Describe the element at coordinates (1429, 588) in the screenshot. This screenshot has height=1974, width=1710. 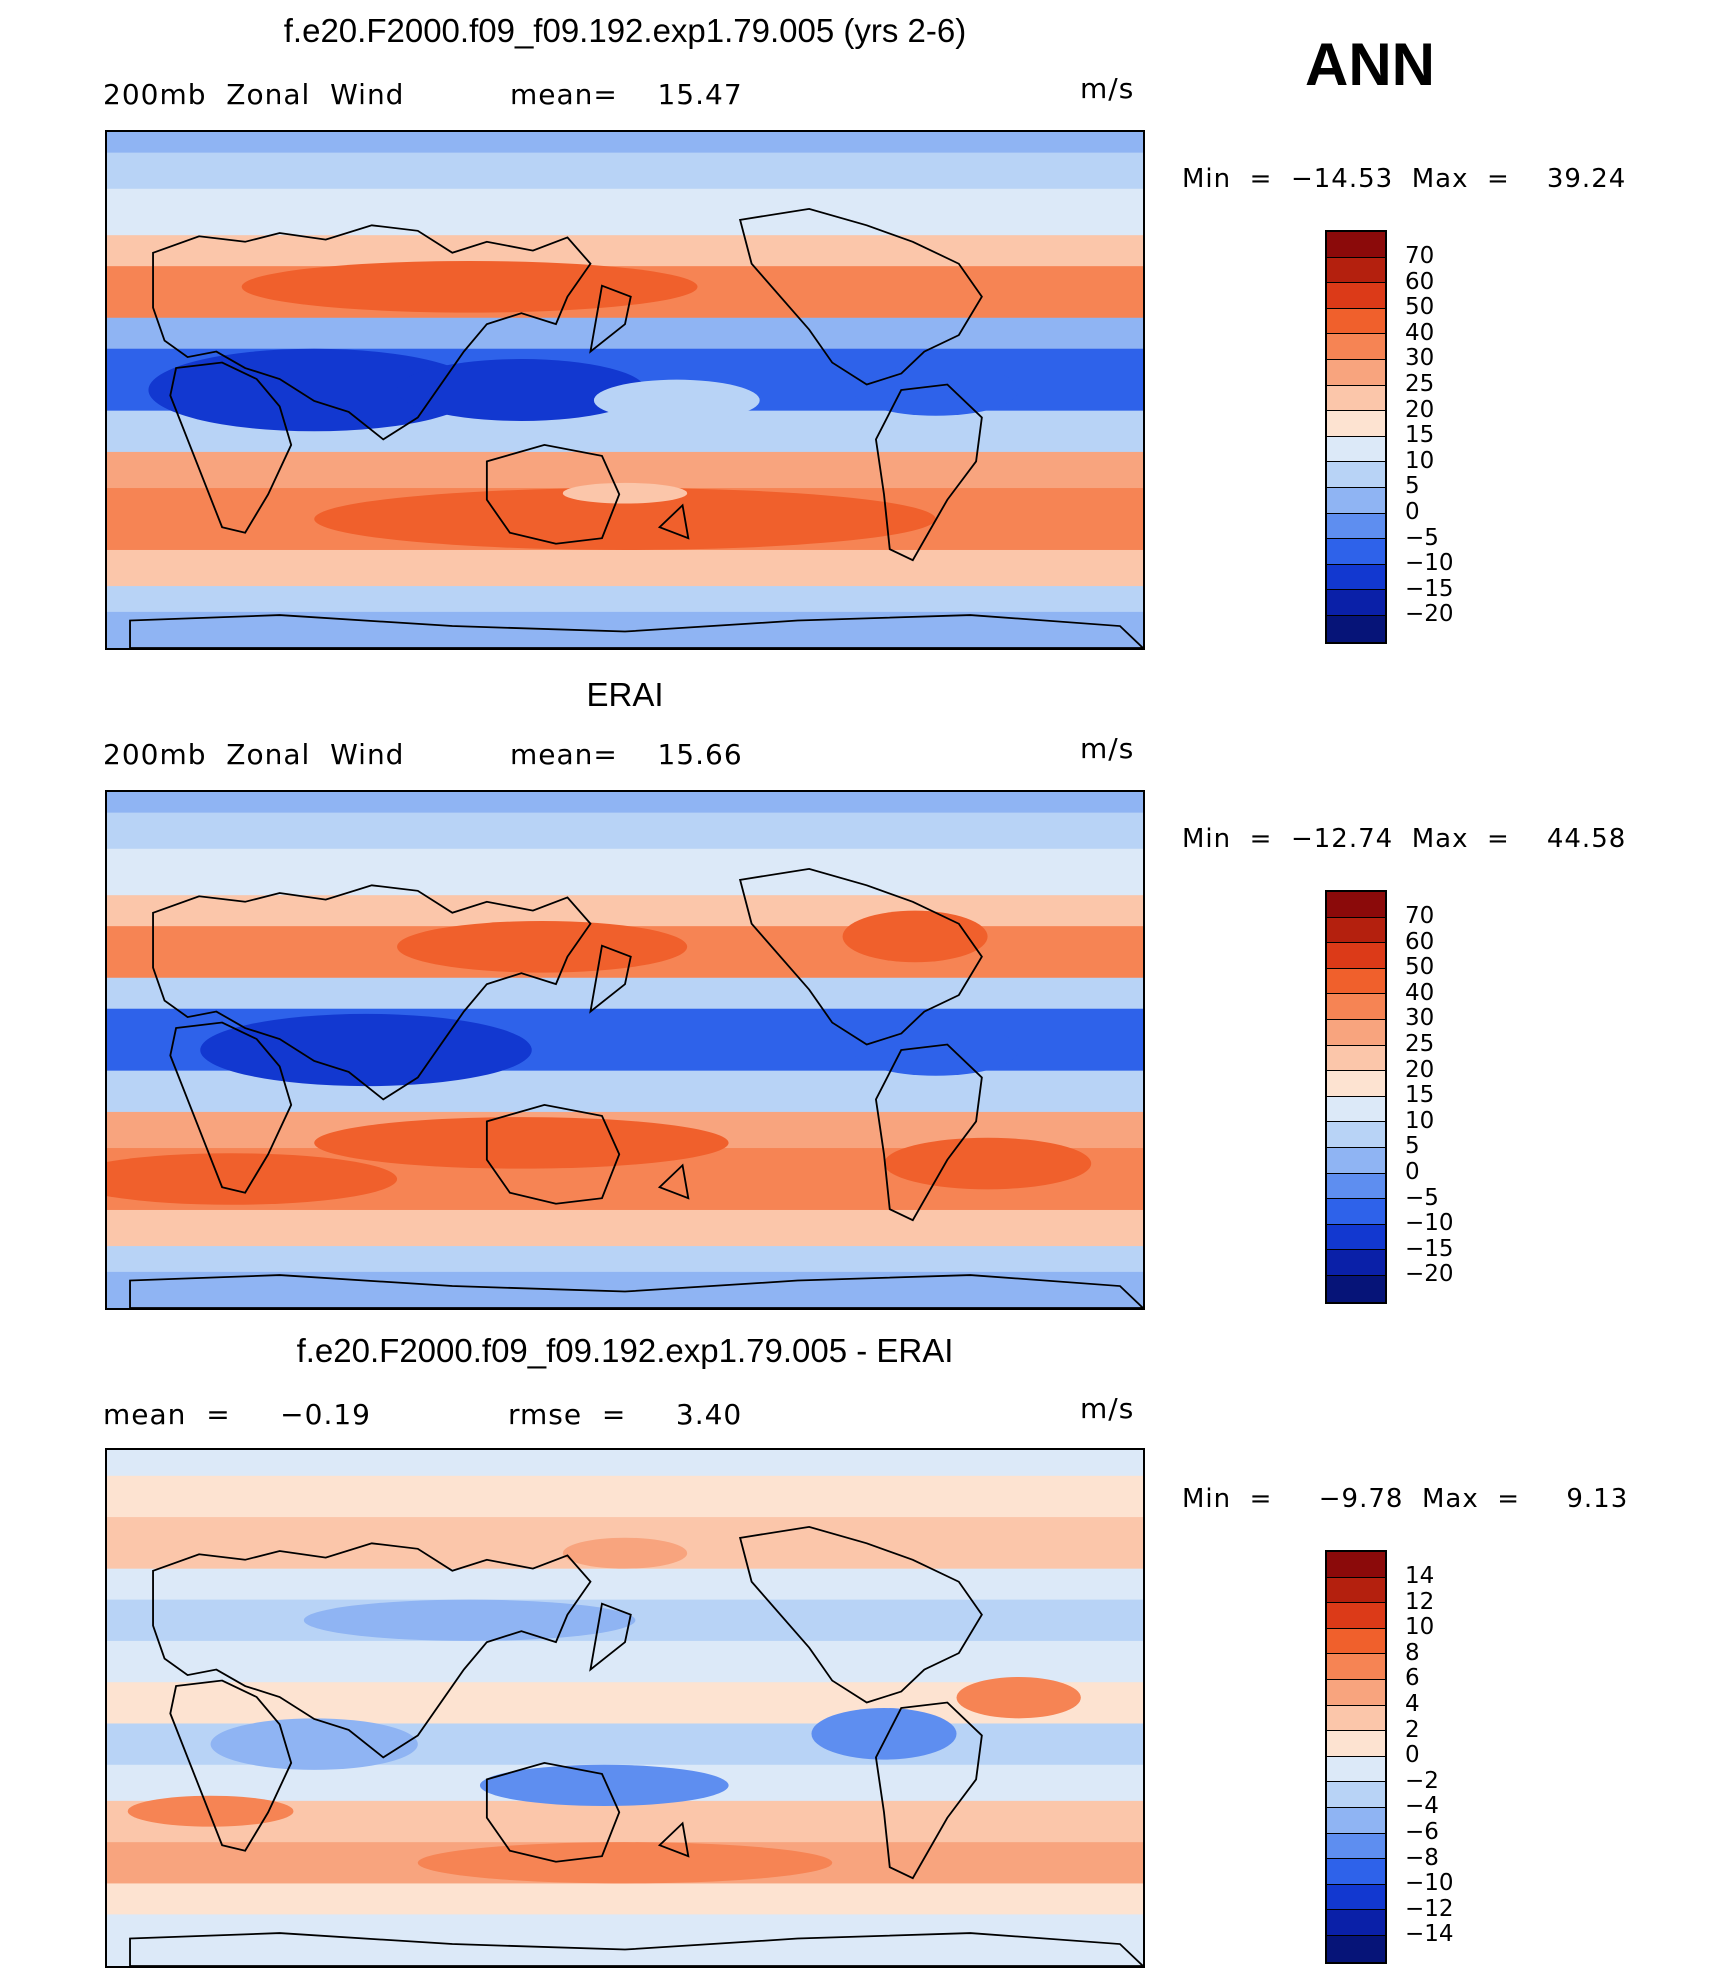
I see `colorbar-tick-label: −15` at that location.